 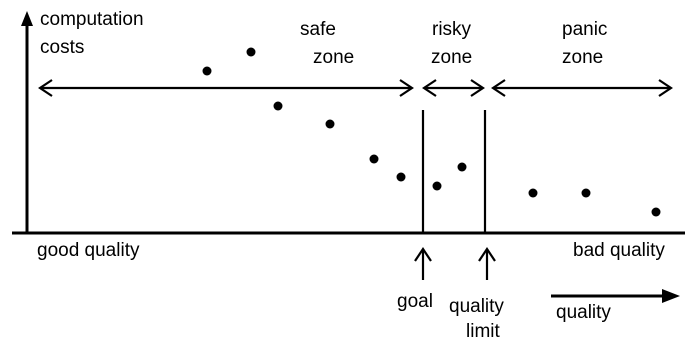 I want to click on safe-zone-range-arrow, so click(x=226, y=88).